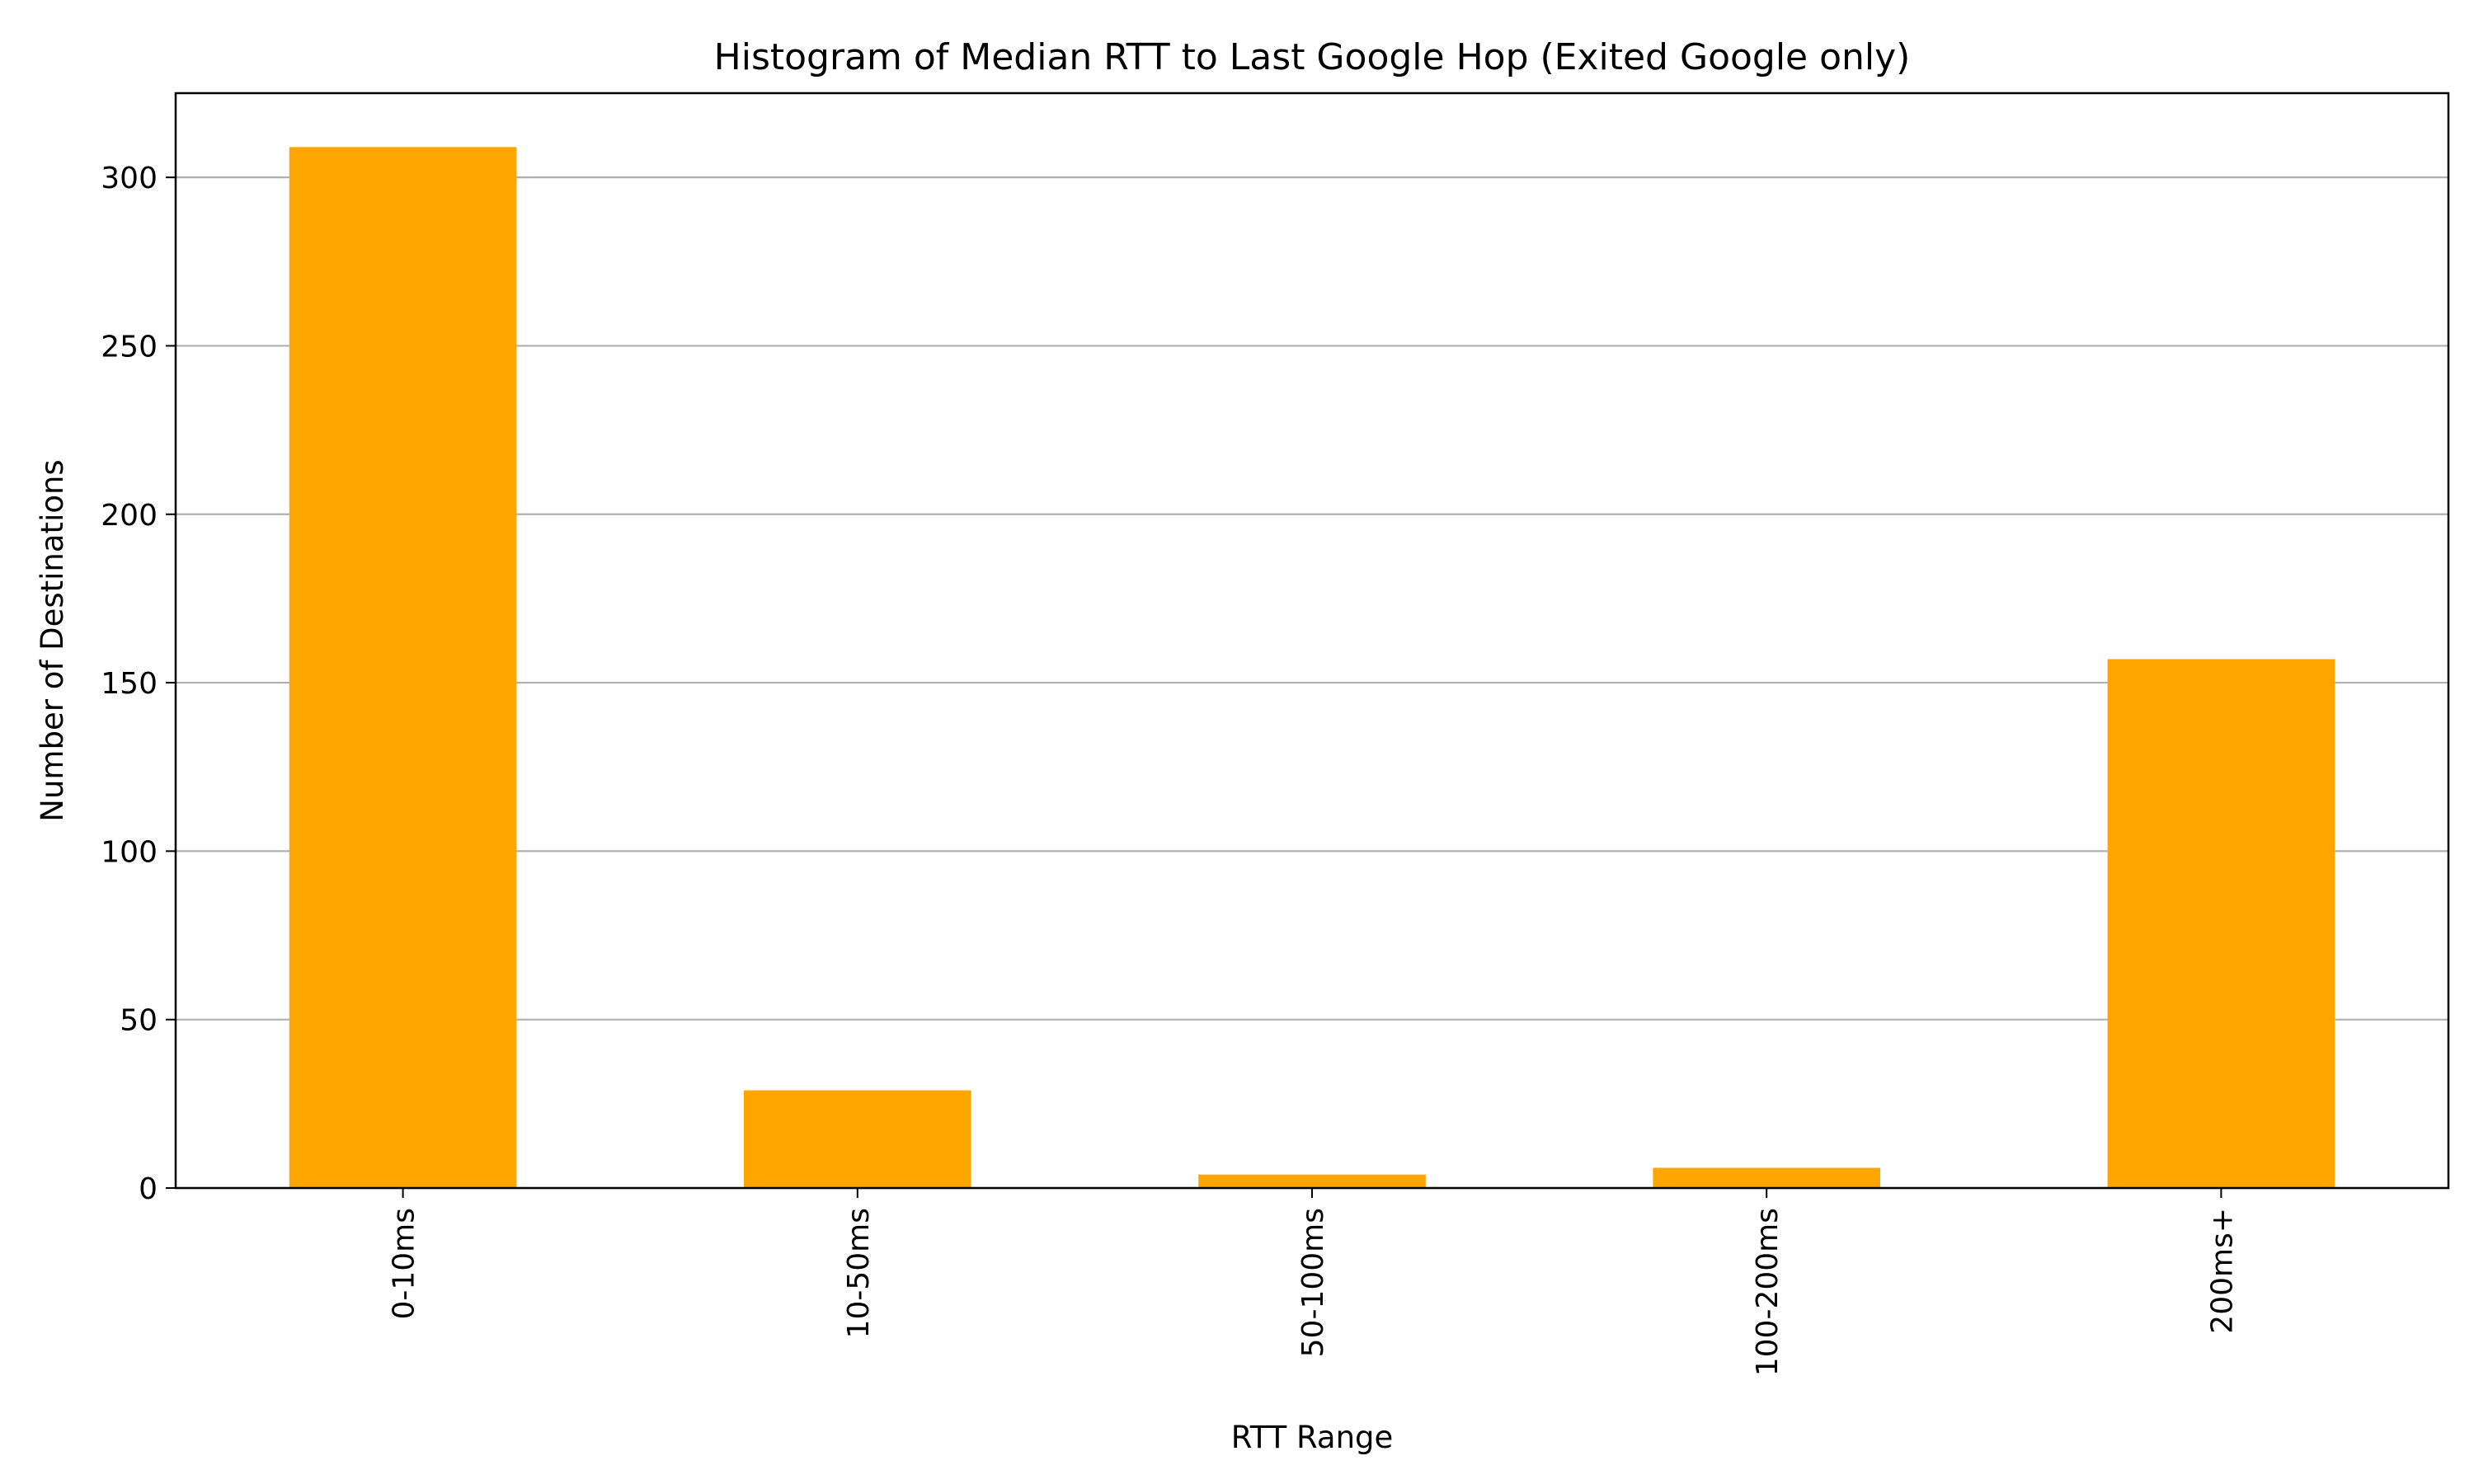  Describe the element at coordinates (148, 1189) in the screenshot. I see `y-tick-label: 0` at that location.